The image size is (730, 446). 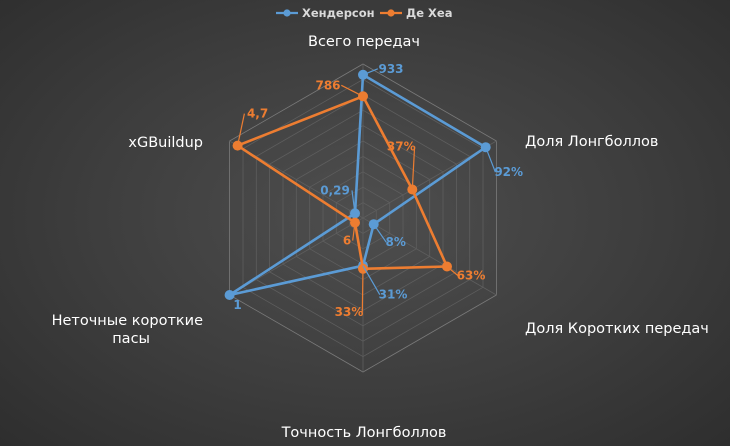 I want to click on data-label: 31%, so click(x=393, y=295).